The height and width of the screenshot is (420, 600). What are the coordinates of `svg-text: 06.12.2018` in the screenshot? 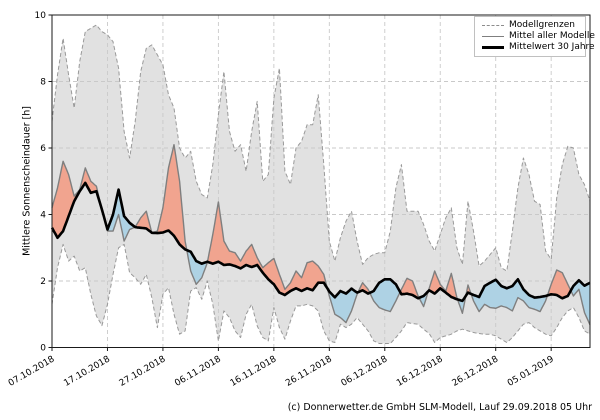 It's located at (365, 371).